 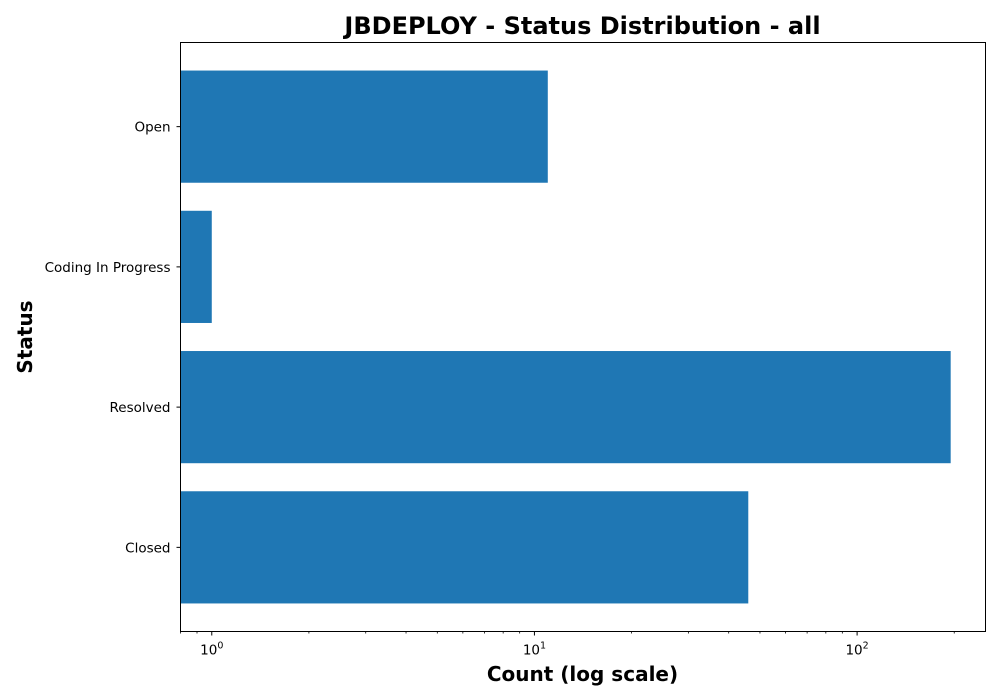 I want to click on x-tick-label: 10⁰, so click(x=211, y=650).